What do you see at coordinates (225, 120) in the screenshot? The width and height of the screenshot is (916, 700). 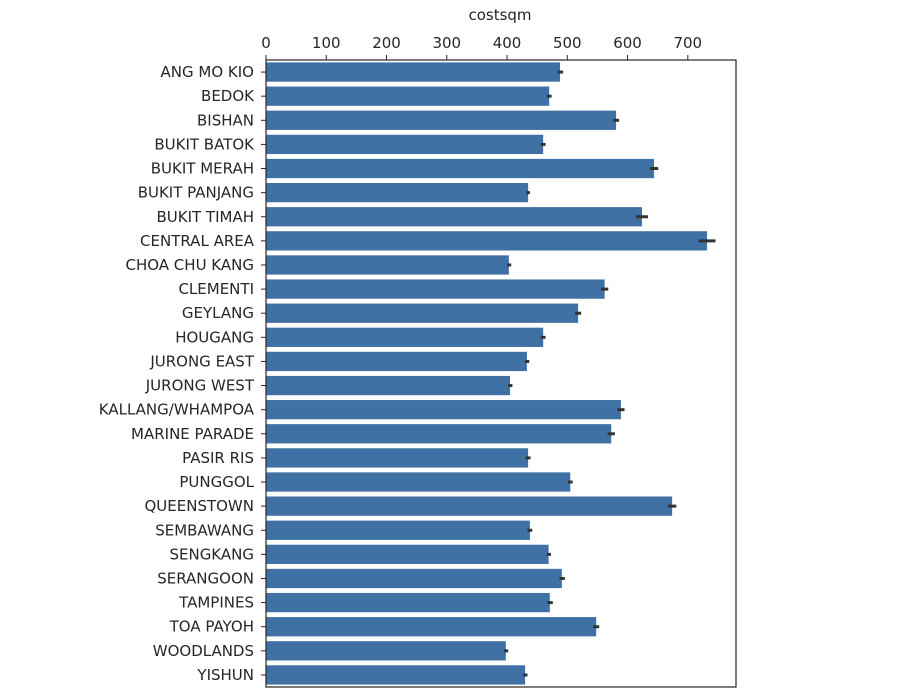 I see `category-label: BISHAN` at bounding box center [225, 120].